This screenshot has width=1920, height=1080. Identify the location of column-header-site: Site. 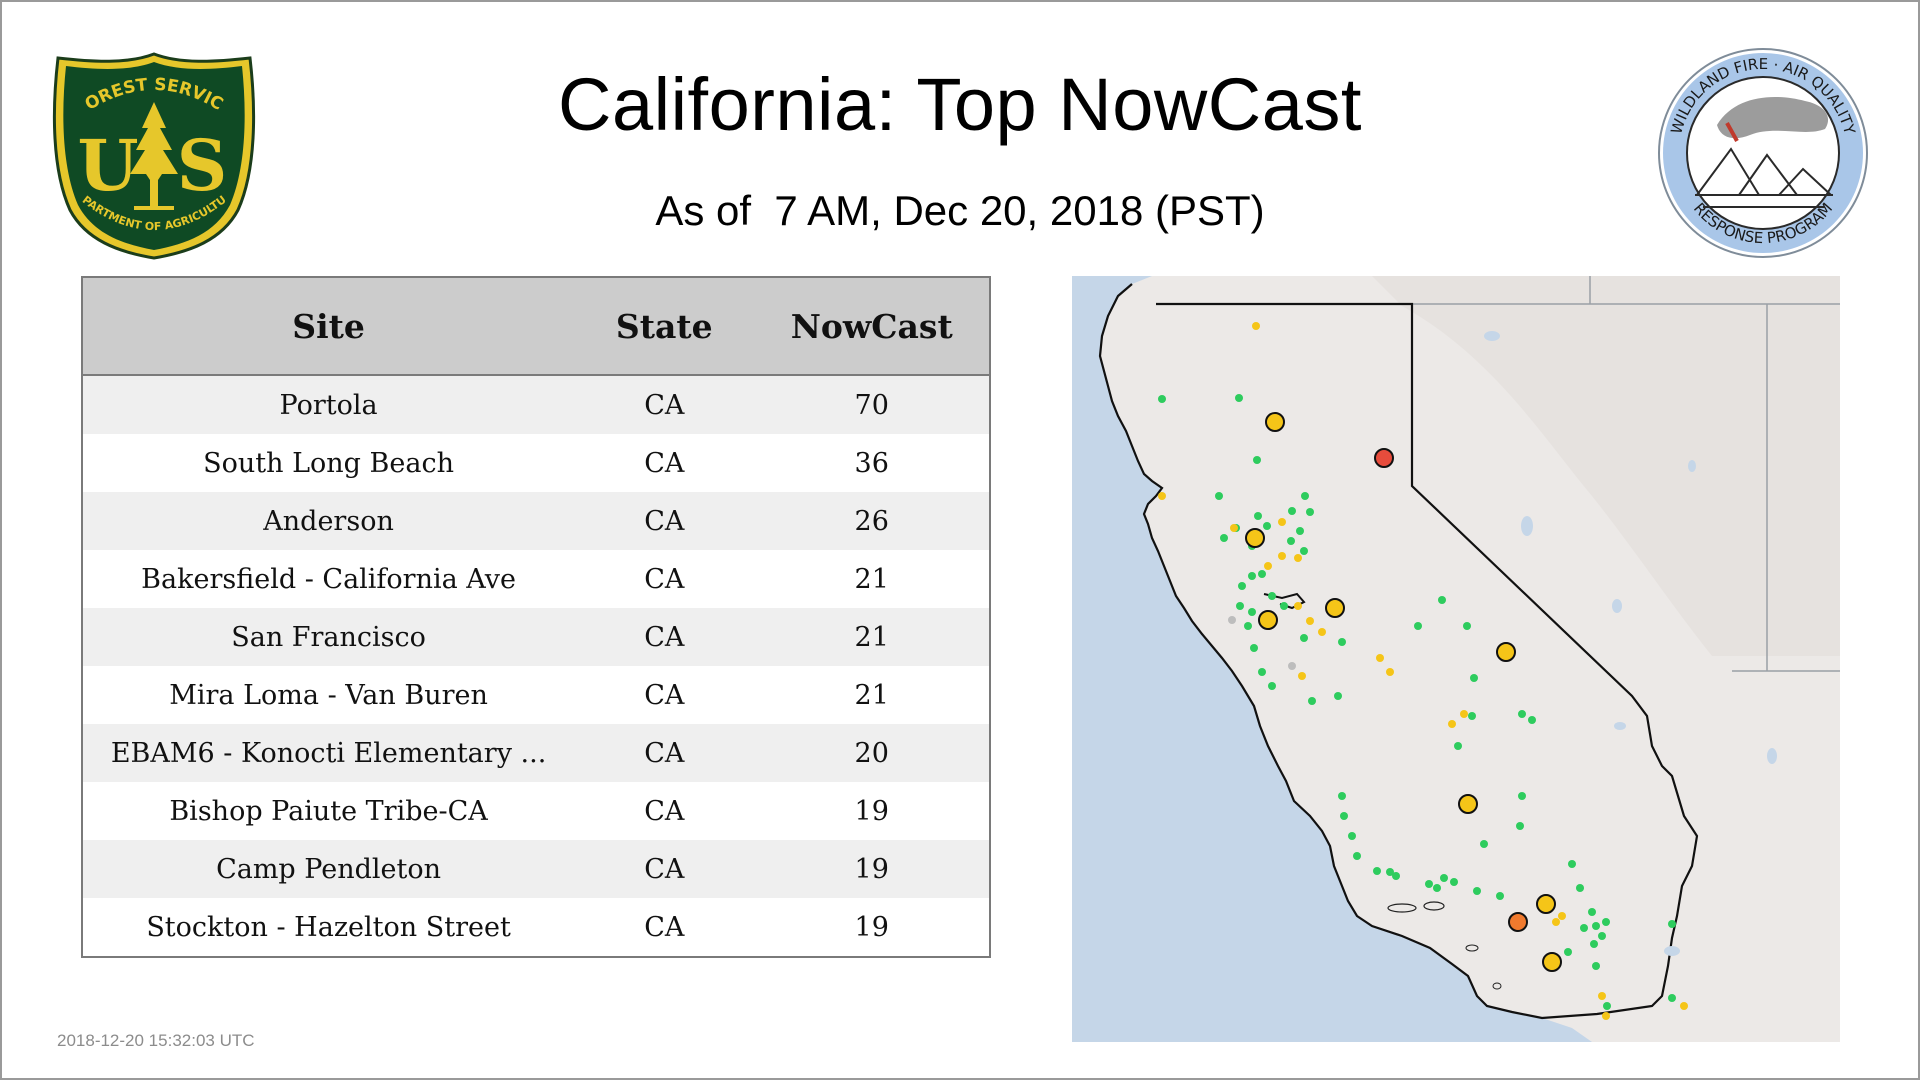
(328, 326).